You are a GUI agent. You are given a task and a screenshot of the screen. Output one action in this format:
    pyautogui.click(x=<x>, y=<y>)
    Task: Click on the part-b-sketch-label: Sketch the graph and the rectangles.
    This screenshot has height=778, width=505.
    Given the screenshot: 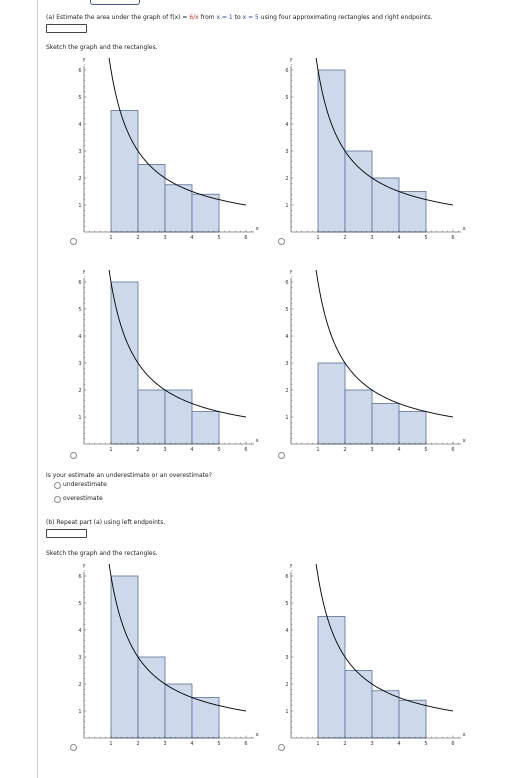 What is the action you would take?
    pyautogui.click(x=102, y=553)
    